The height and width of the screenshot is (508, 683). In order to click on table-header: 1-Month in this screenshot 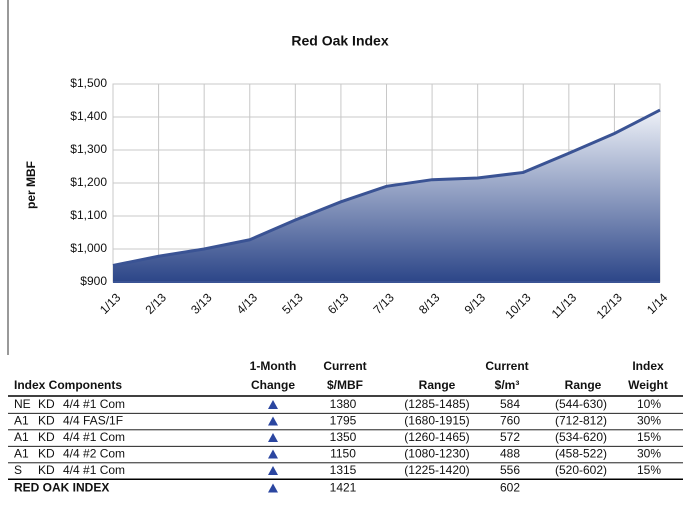, I will do `click(273, 366)`.